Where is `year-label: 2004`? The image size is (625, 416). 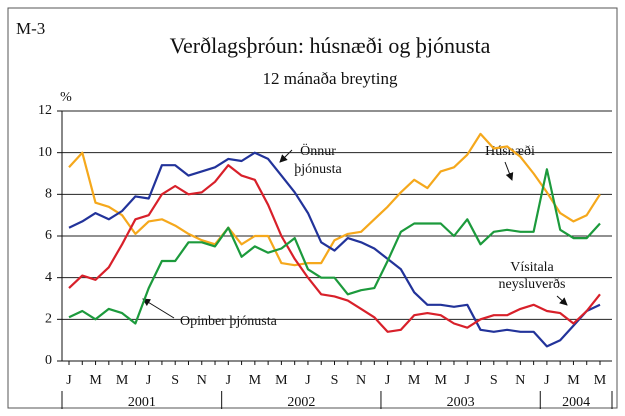
year-label: 2004 is located at coordinates (576, 402).